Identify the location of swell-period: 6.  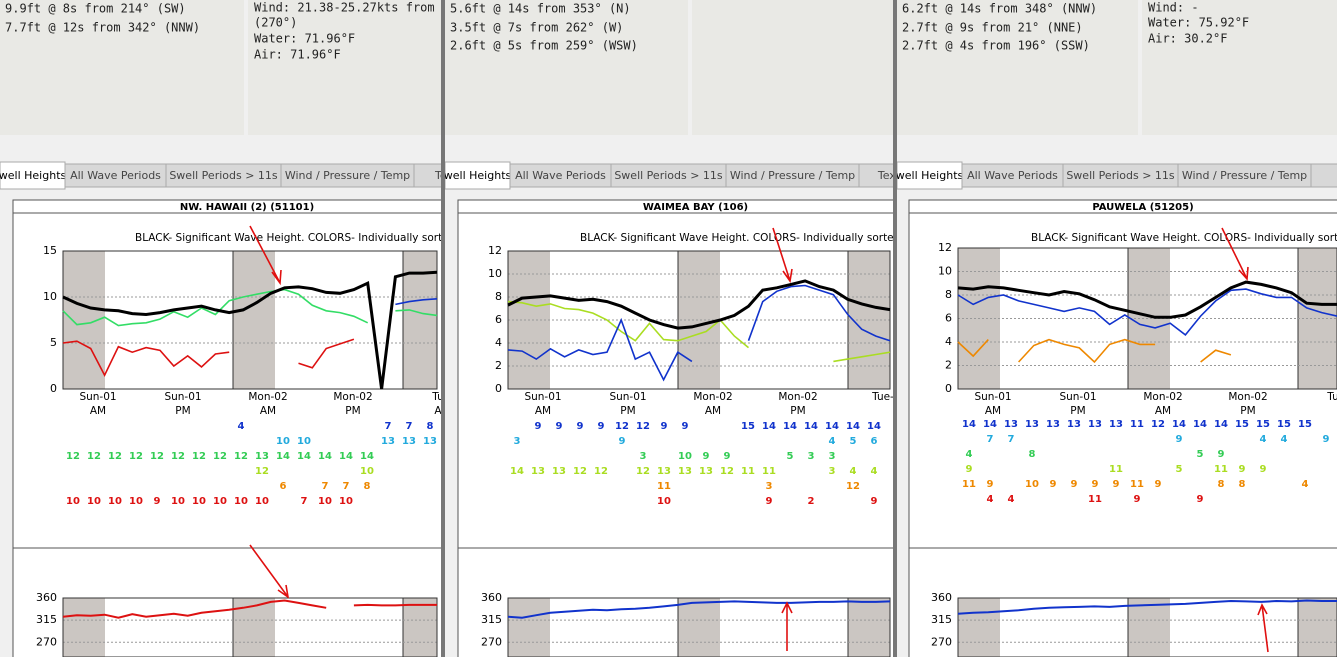
(283, 486).